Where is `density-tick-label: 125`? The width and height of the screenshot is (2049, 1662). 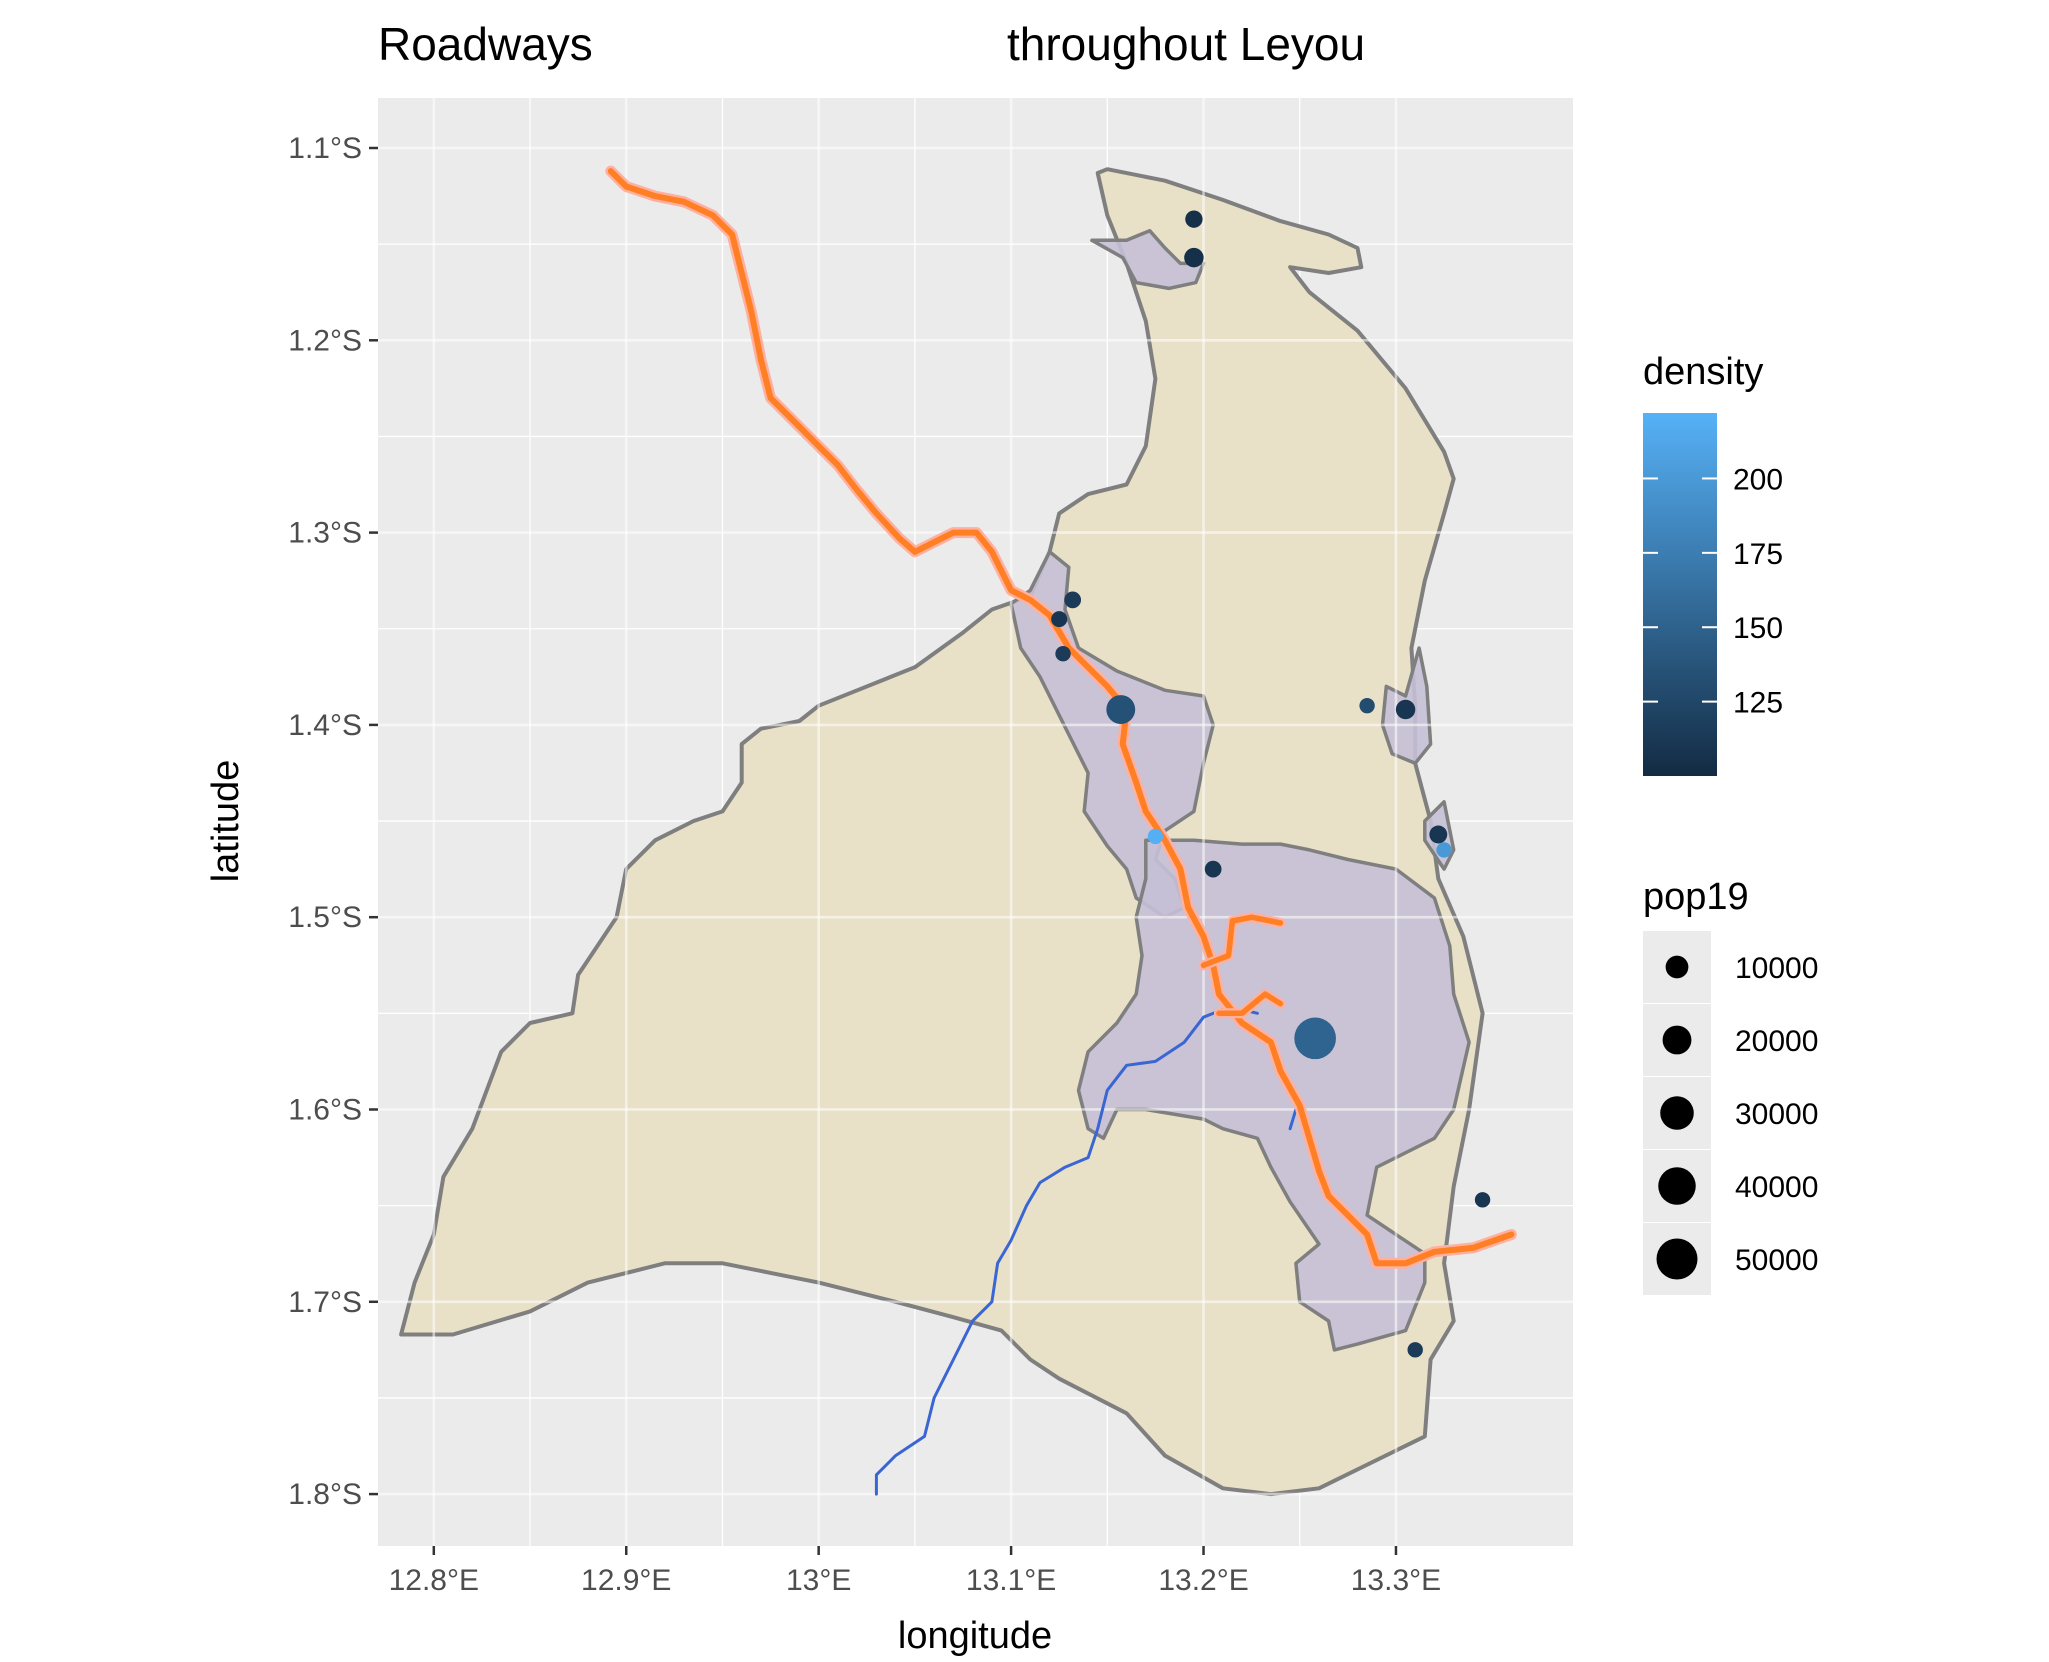 density-tick-label: 125 is located at coordinates (1758, 703).